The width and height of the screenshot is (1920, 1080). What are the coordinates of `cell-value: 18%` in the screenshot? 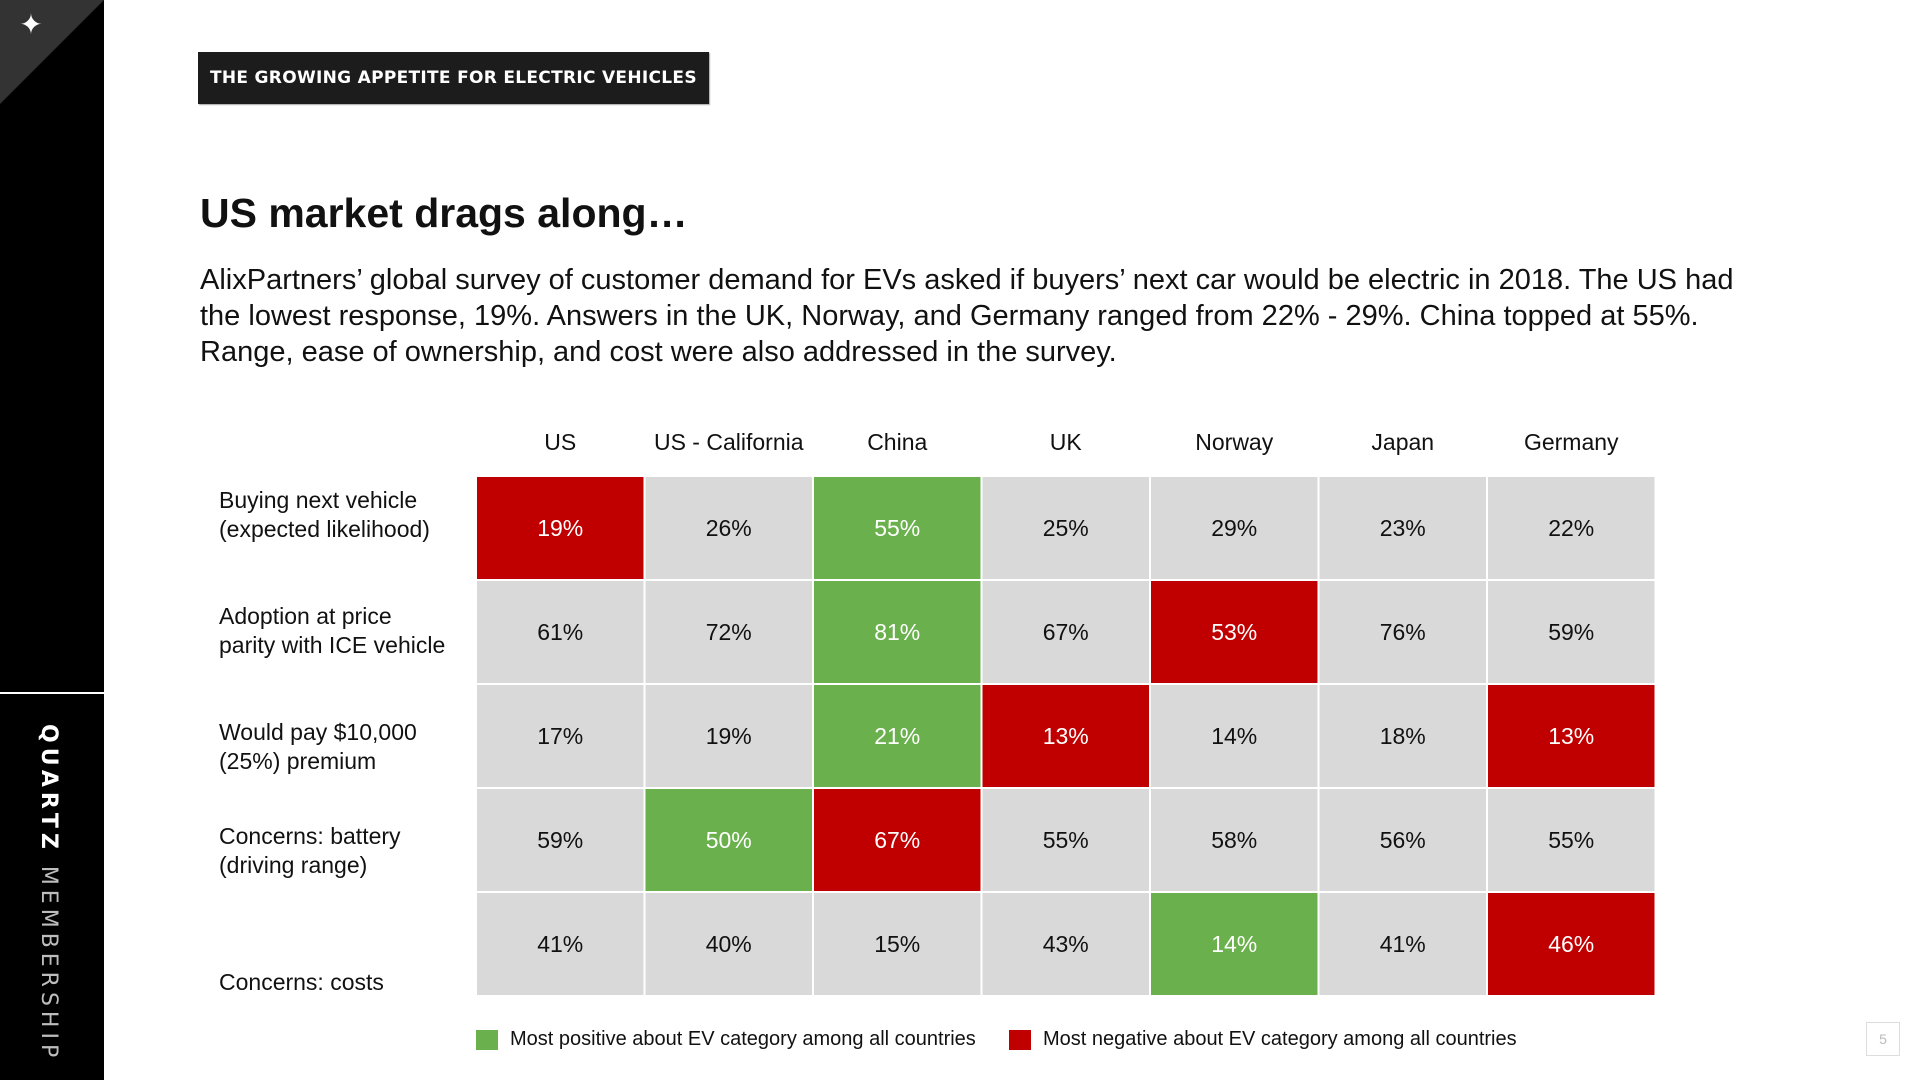 It's located at (1403, 736).